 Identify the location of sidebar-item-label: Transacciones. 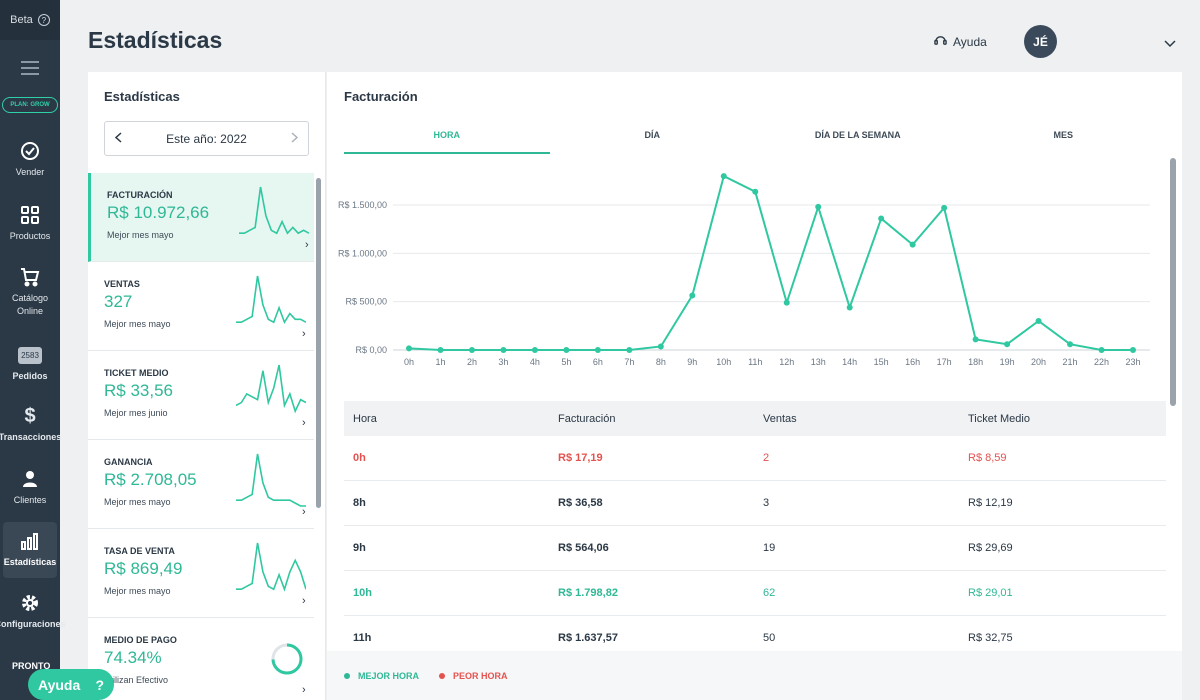
(31, 437).